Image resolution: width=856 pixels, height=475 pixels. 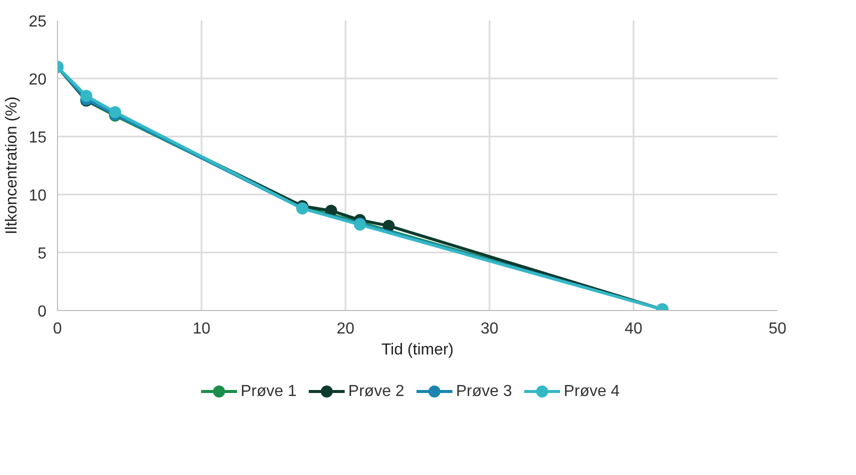 What do you see at coordinates (592, 391) in the screenshot?
I see `legend-label: Prøve 4` at bounding box center [592, 391].